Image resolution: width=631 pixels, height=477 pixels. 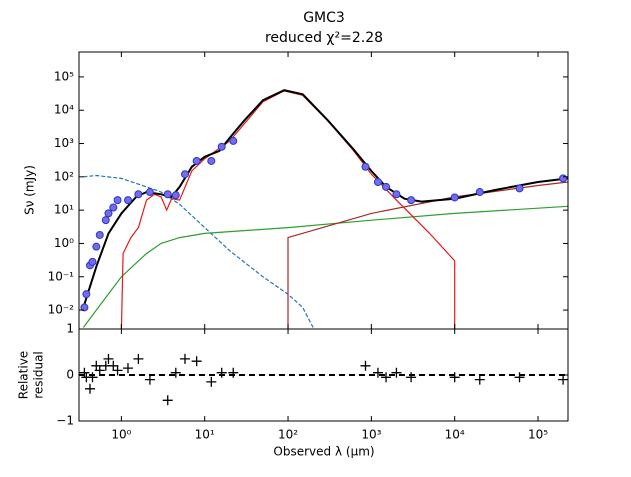 What do you see at coordinates (324, 18) in the screenshot?
I see `chart-title: GMC3` at bounding box center [324, 18].